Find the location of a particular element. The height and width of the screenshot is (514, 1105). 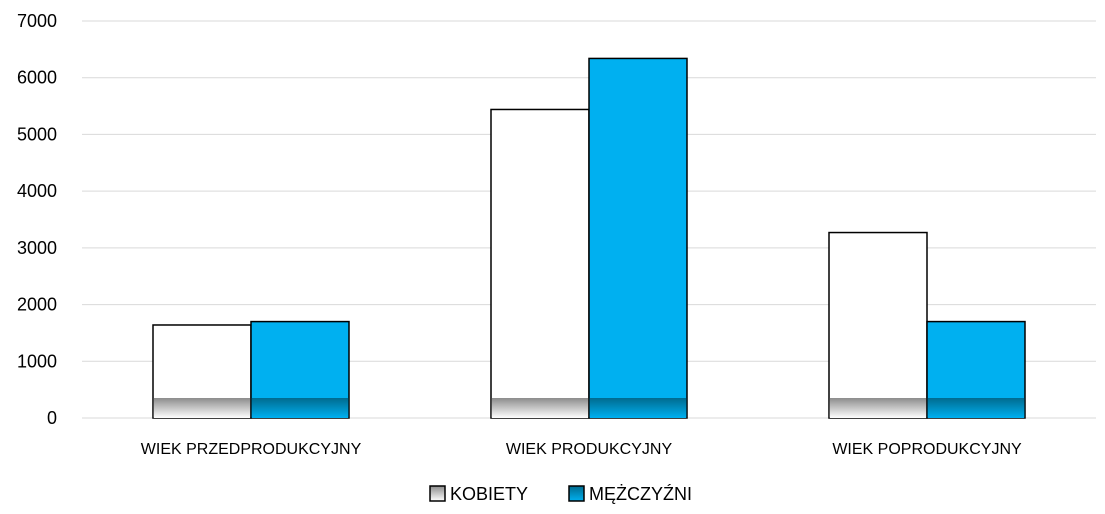

y-tick-label: 0 is located at coordinates (52, 418).